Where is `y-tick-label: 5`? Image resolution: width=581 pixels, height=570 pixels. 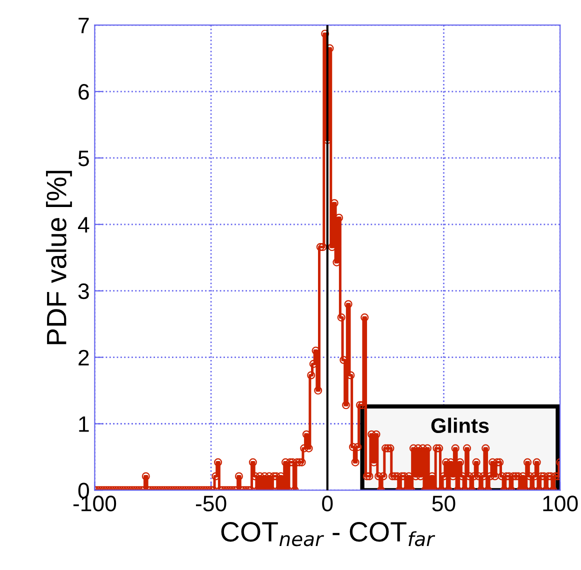
y-tick-label: 5 is located at coordinates (83, 158).